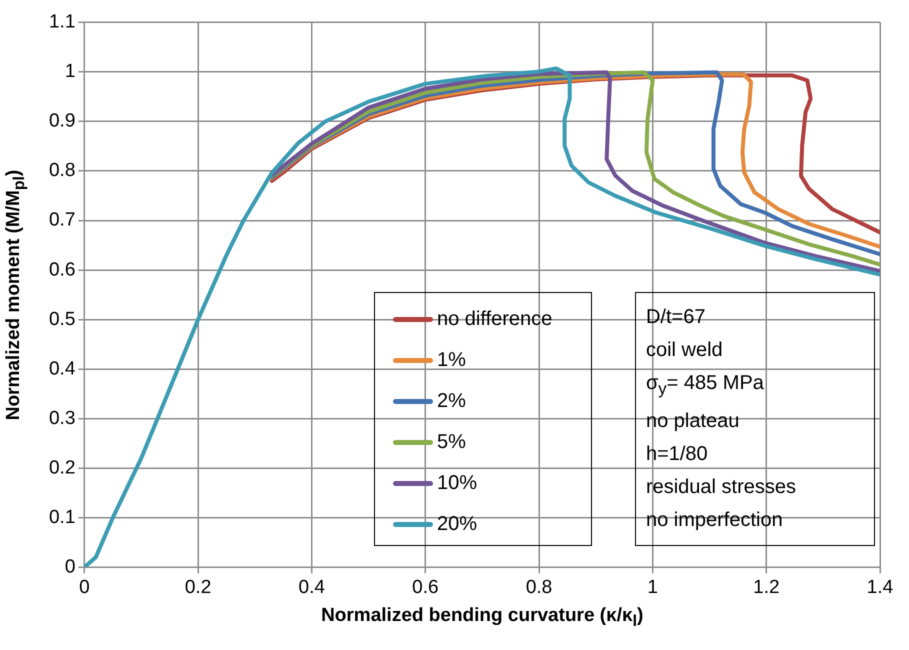 The height and width of the screenshot is (650, 909). What do you see at coordinates (677, 455) in the screenshot?
I see `annotation: h=1/80` at bounding box center [677, 455].